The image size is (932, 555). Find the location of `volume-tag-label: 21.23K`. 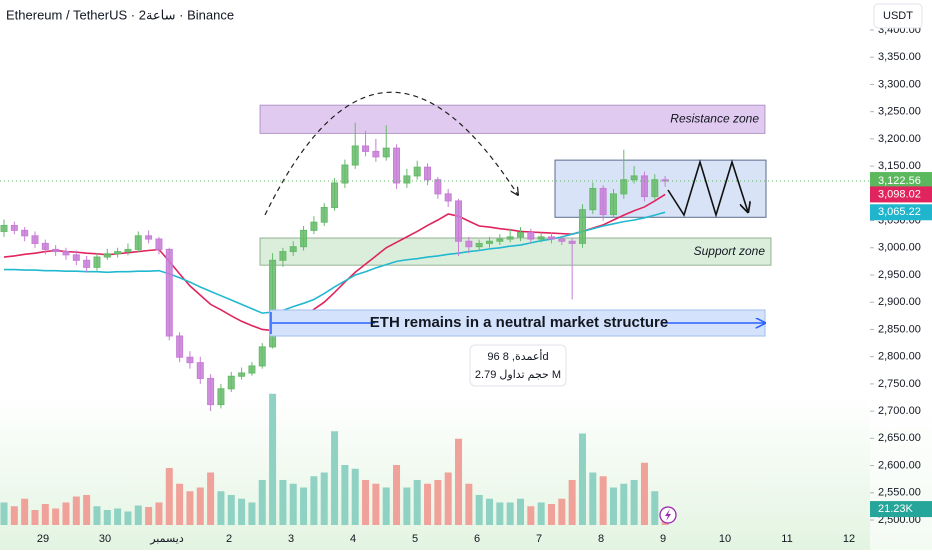

volume-tag-label: 21.23K is located at coordinates (896, 509).